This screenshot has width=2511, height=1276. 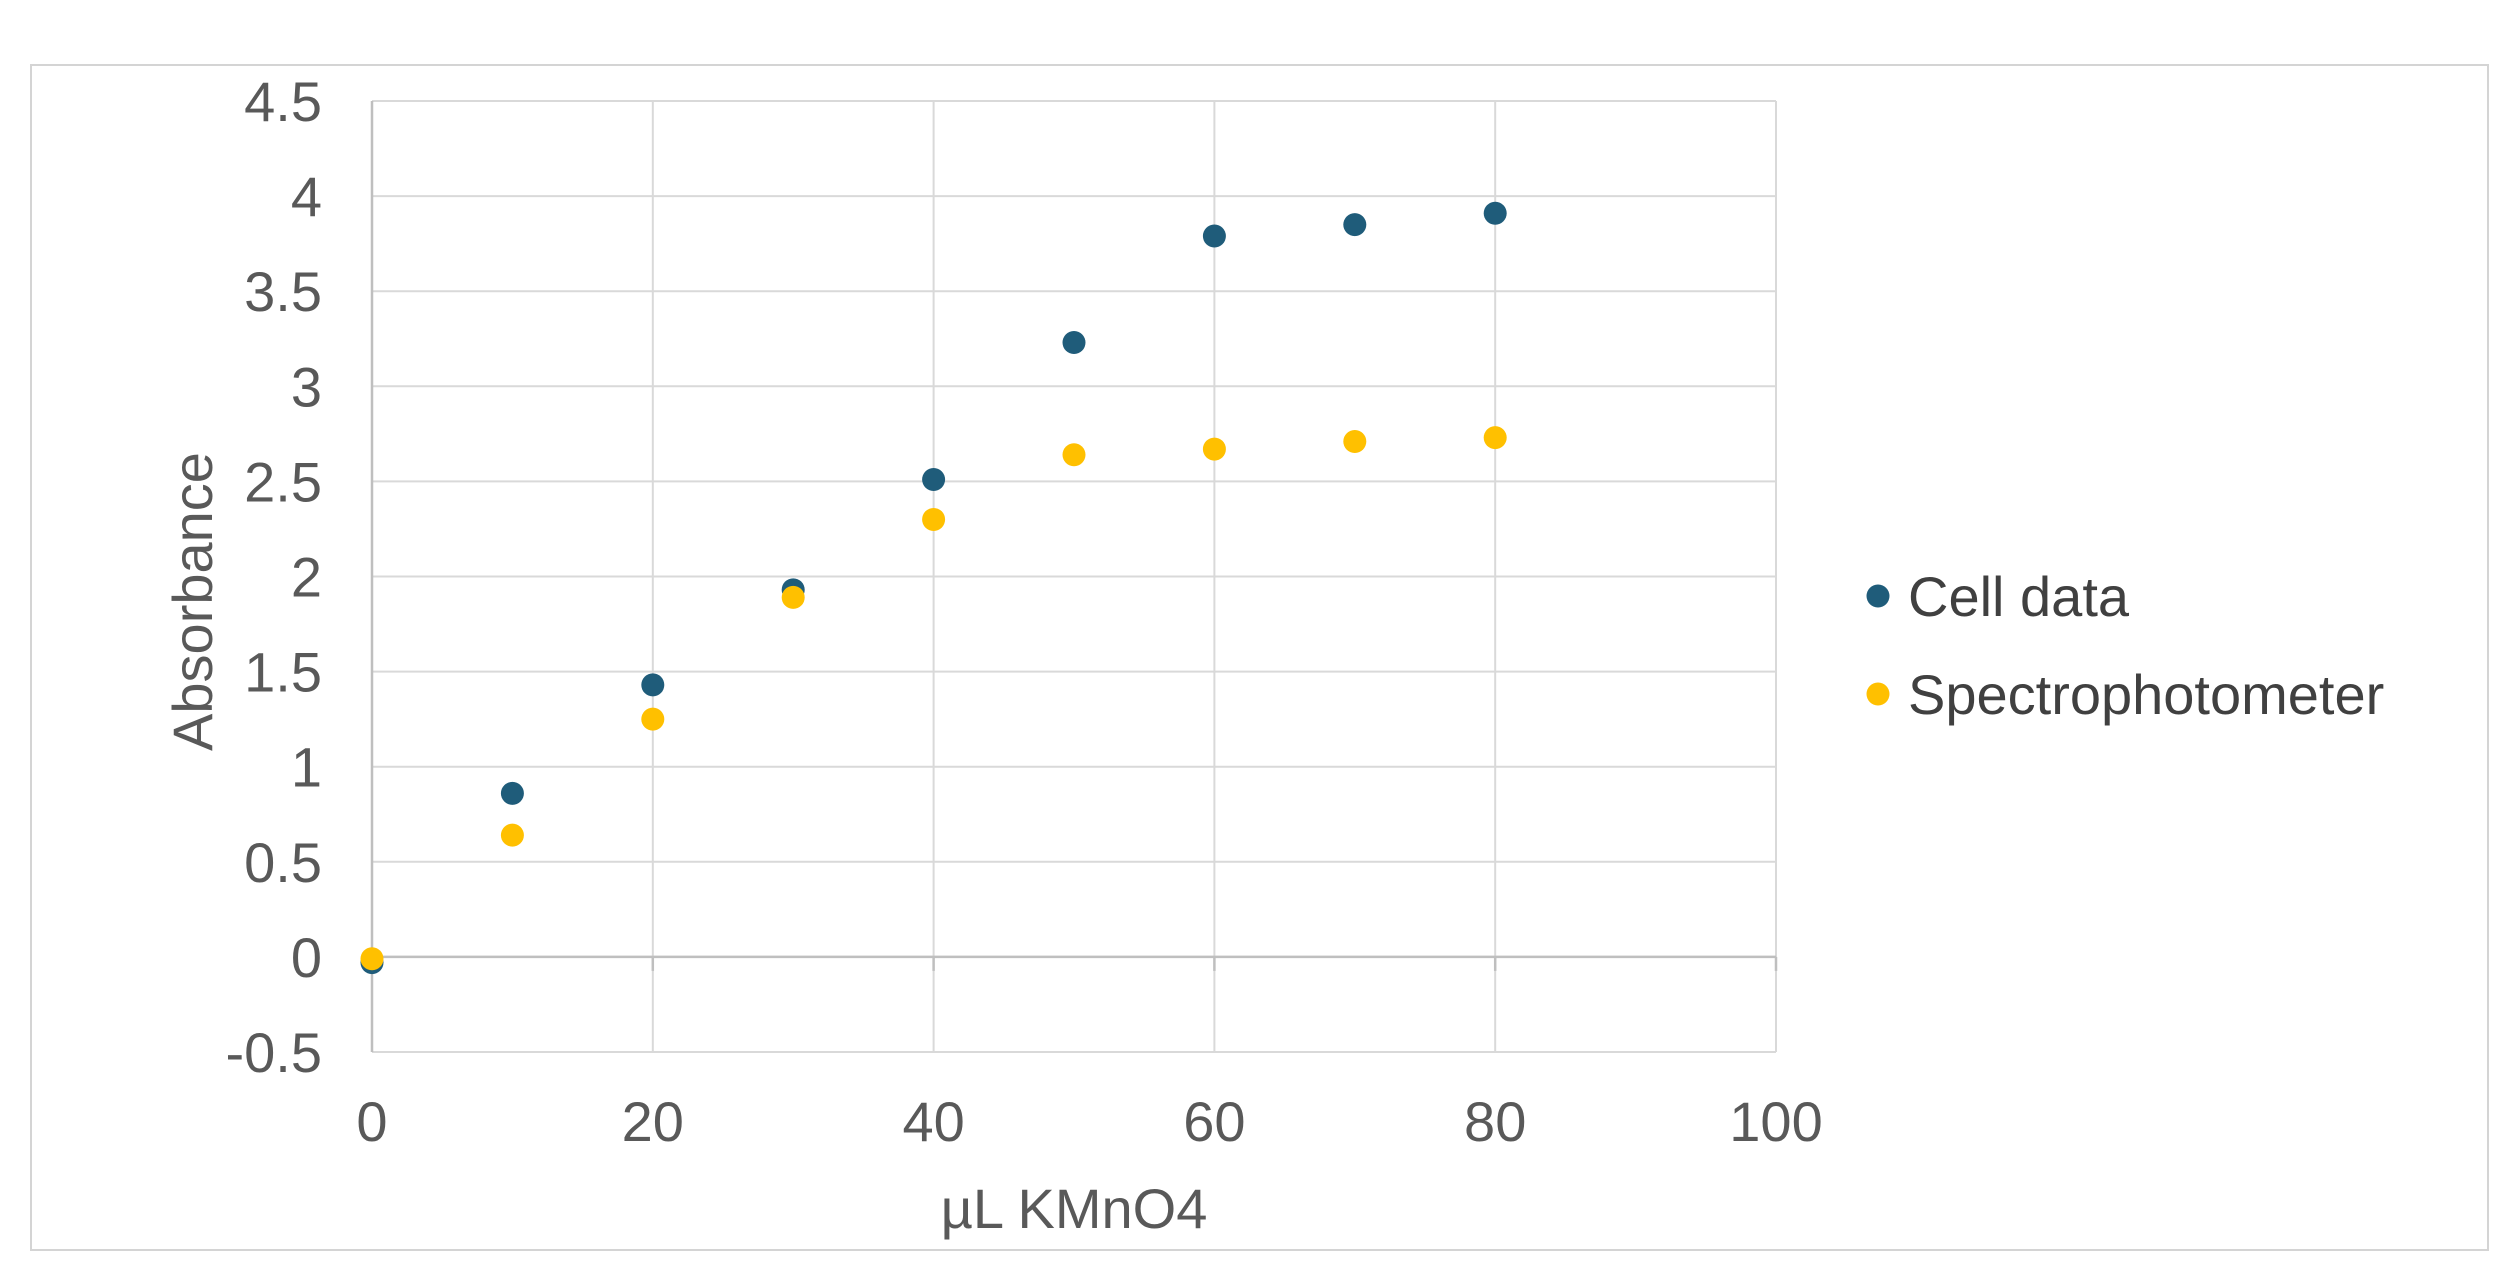 What do you see at coordinates (2125, 645) in the screenshot?
I see `legend: Cell data Spectrophotometer` at bounding box center [2125, 645].